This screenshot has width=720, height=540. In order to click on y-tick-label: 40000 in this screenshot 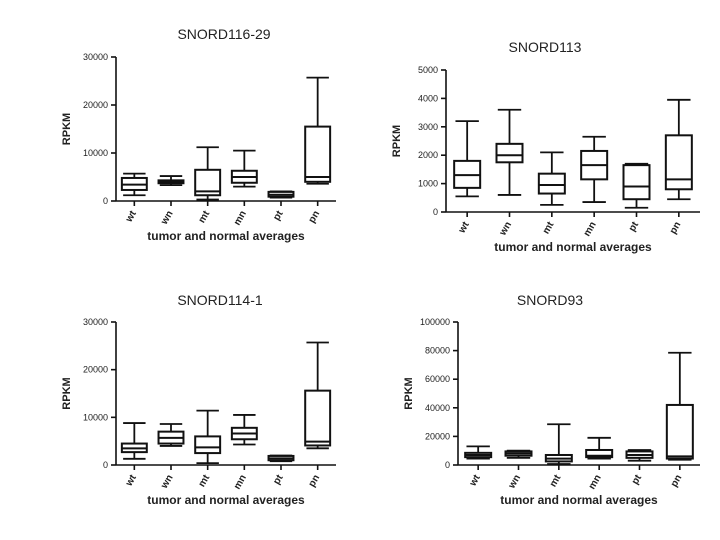, I will do `click(437, 408)`.